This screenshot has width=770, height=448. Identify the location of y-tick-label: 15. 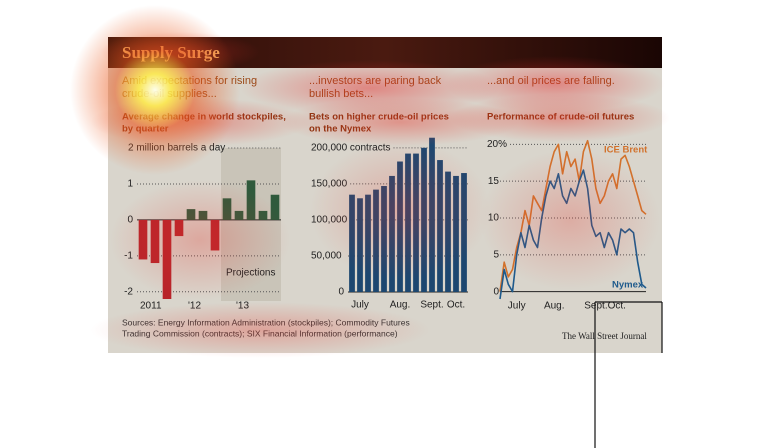
(494, 181).